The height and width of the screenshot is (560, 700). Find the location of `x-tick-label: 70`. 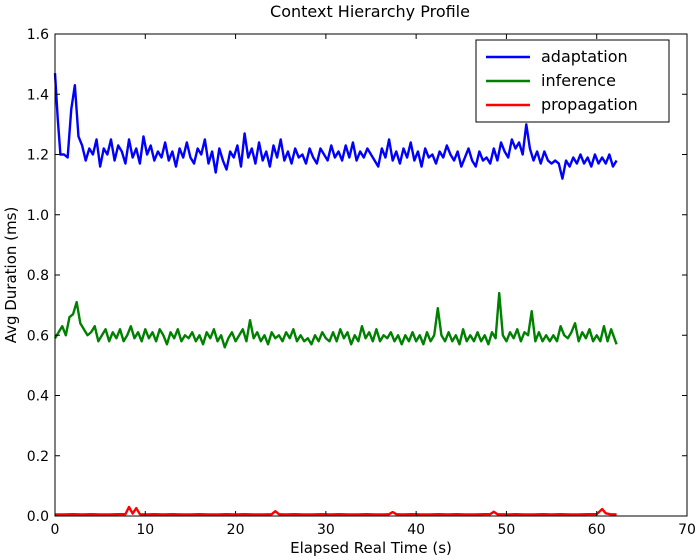

x-tick-label: 70 is located at coordinates (687, 530).